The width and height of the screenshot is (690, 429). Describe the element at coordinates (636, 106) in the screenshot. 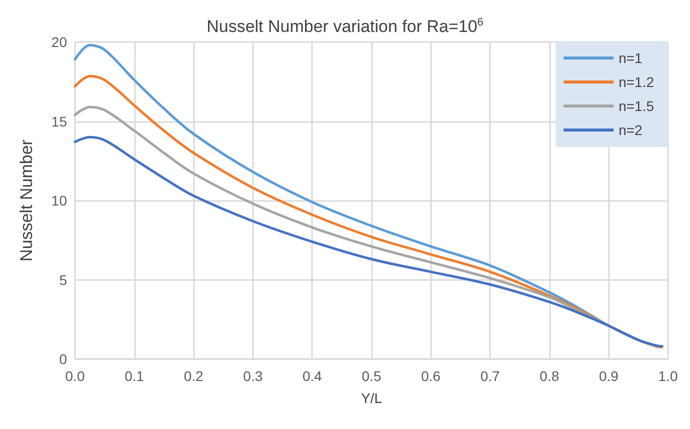

I see `legend-label: n=1.5` at that location.